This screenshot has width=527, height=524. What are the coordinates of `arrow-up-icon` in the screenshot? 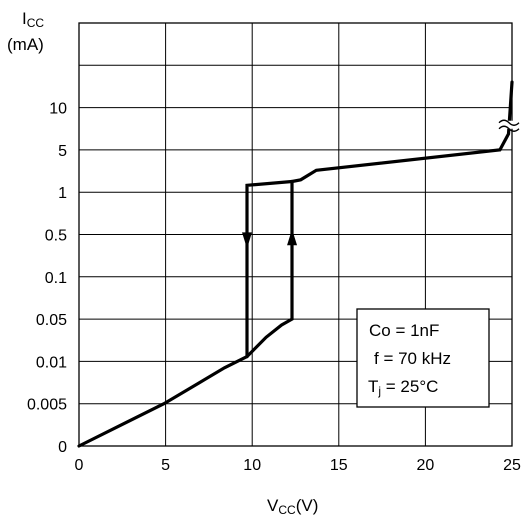 It's located at (292, 237).